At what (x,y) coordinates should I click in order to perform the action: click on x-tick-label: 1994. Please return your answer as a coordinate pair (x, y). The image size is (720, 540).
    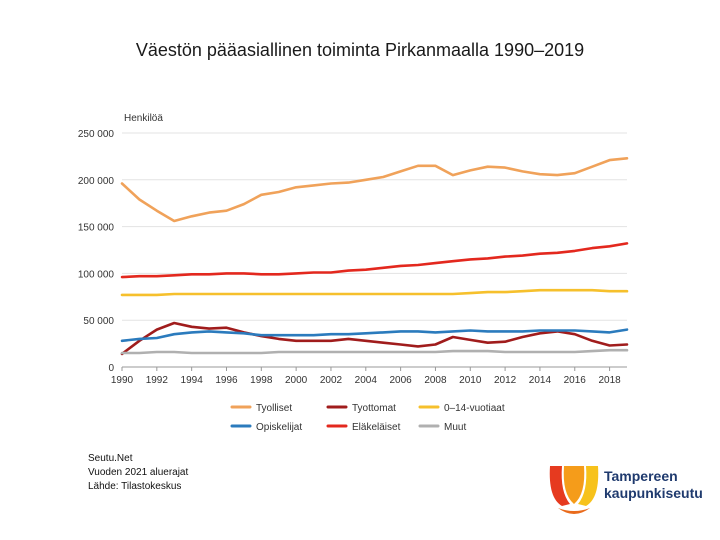
    Looking at the image, I should click on (192, 380).